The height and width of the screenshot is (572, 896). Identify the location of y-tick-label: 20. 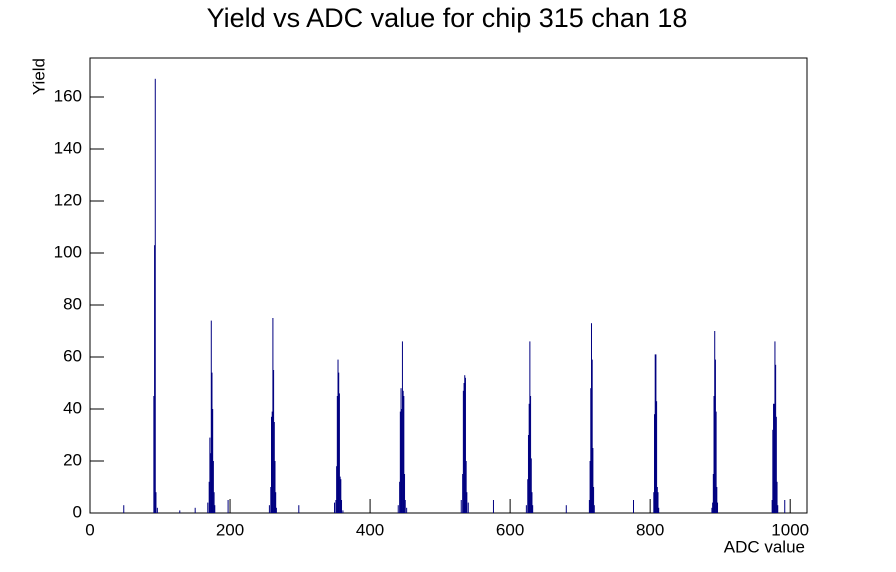
(72, 459).